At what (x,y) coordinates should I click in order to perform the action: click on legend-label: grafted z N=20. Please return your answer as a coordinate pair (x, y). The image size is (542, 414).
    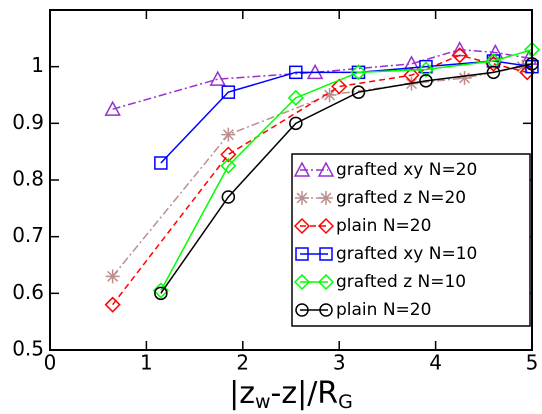
    Looking at the image, I should click on (401, 198).